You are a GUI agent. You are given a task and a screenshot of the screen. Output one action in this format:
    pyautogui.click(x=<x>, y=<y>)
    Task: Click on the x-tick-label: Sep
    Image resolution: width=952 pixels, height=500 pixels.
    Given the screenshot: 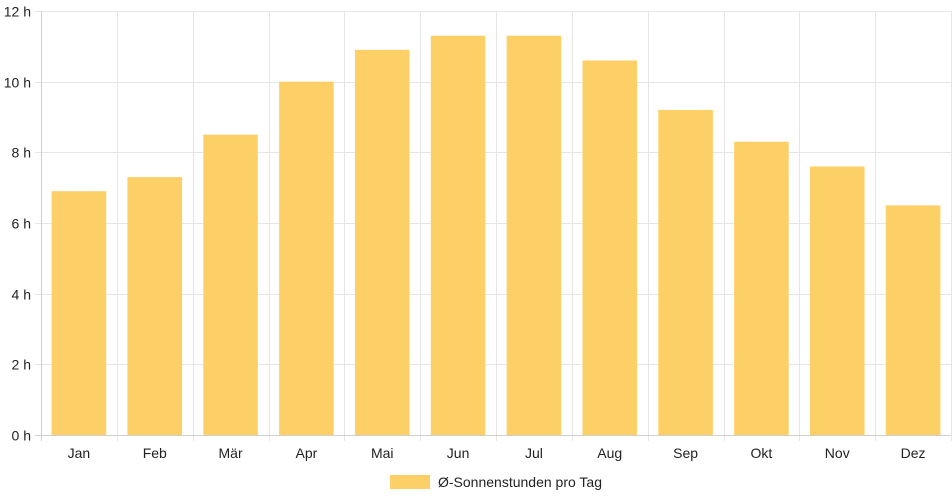 What is the action you would take?
    pyautogui.click(x=685, y=453)
    